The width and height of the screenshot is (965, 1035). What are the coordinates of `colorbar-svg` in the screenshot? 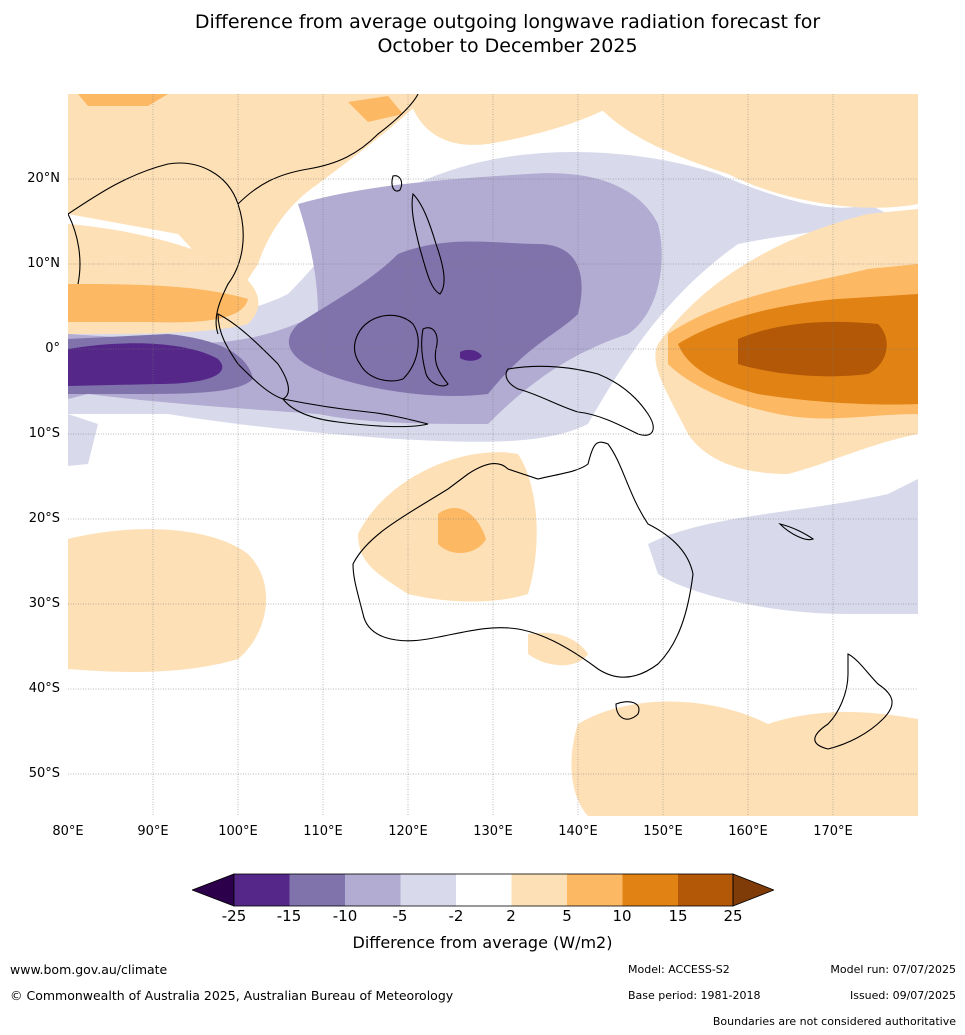 It's located at (483, 890).